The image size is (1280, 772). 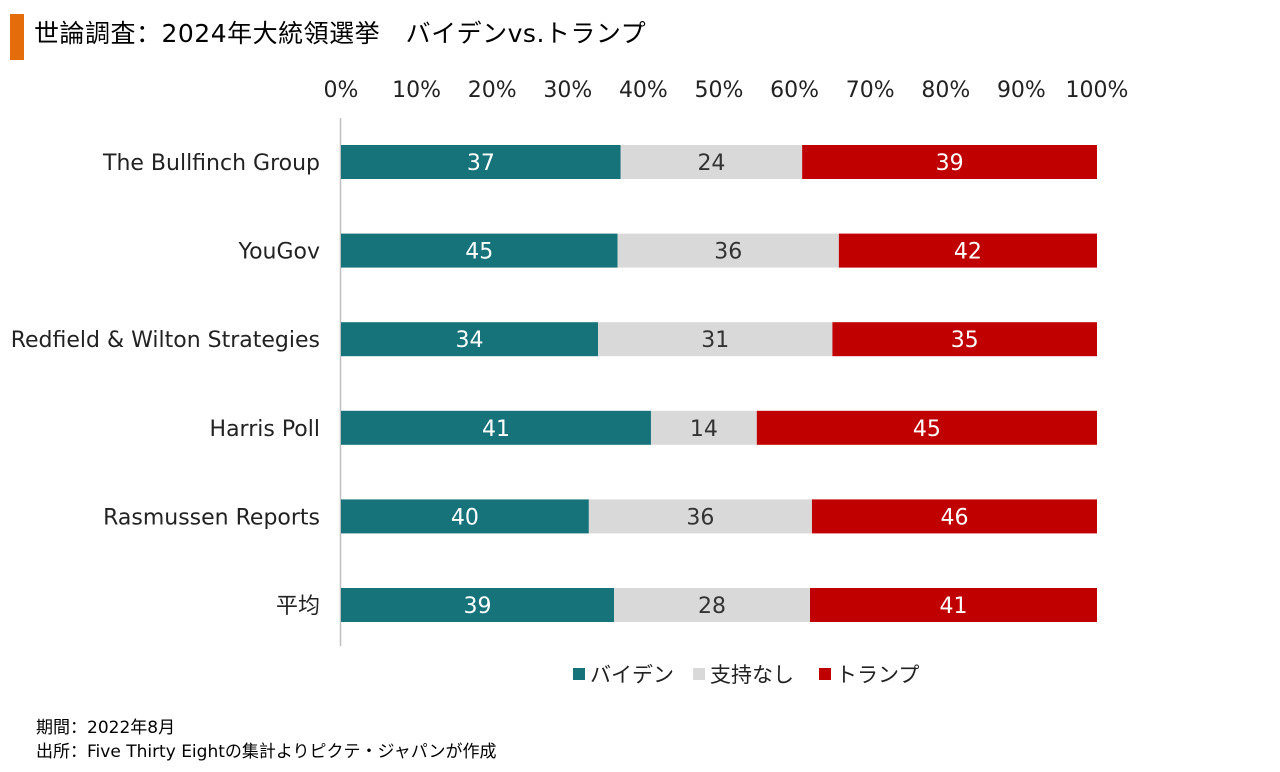 I want to click on category-label: Rasmussen Reports, so click(x=211, y=517).